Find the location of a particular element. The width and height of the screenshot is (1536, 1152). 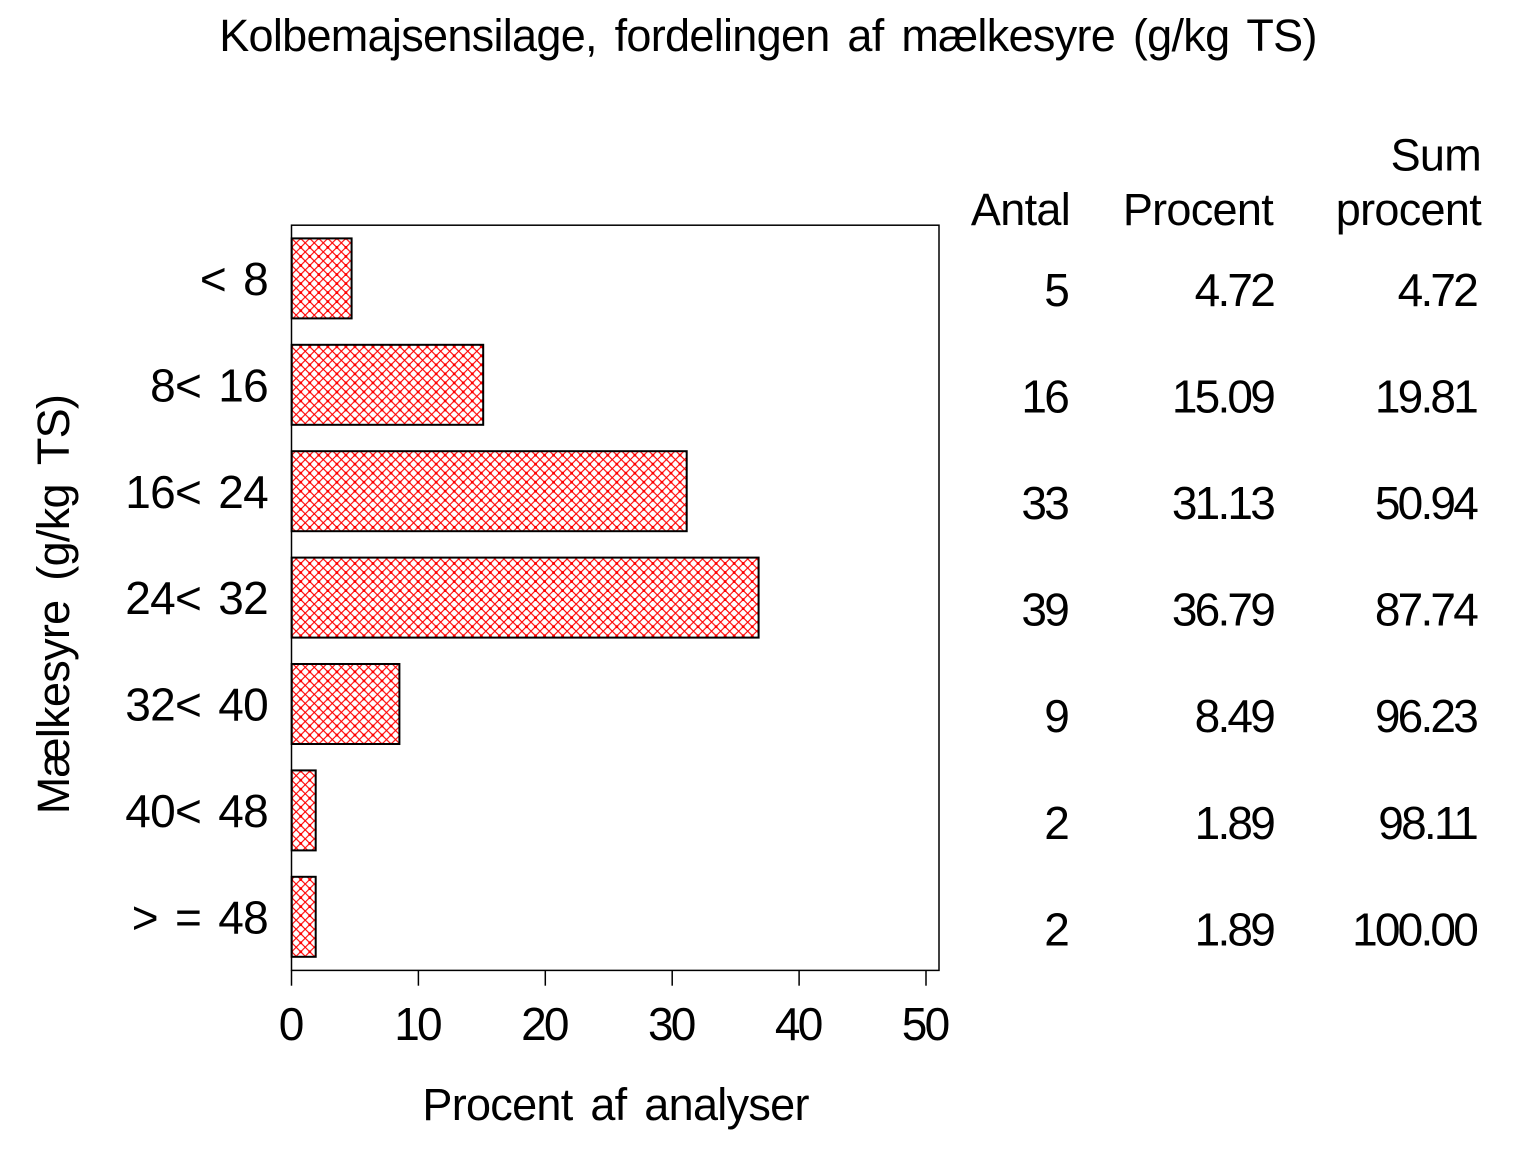

svg-text: Procent is located at coordinates (1198, 209).